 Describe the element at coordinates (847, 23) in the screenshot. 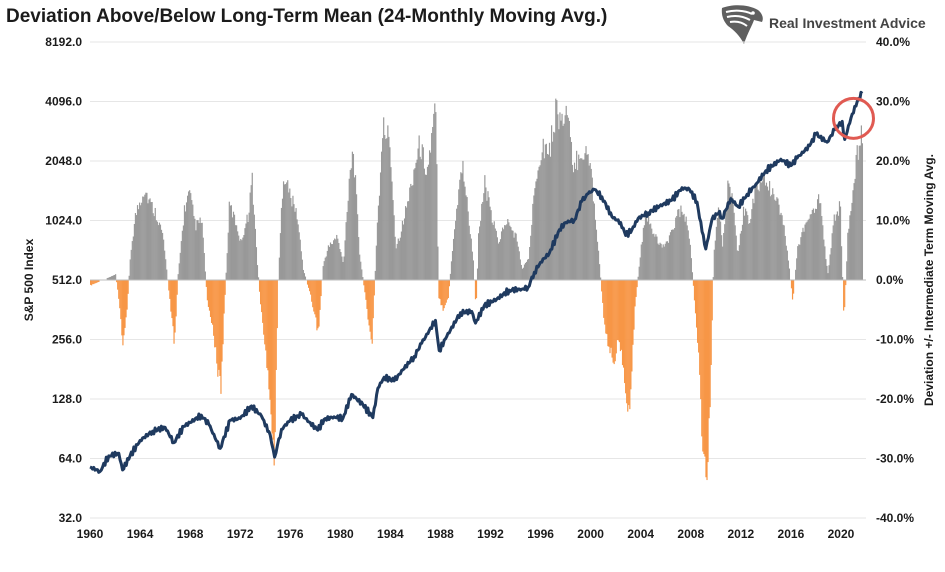

I see `brand-name: Real Investment Advice` at that location.